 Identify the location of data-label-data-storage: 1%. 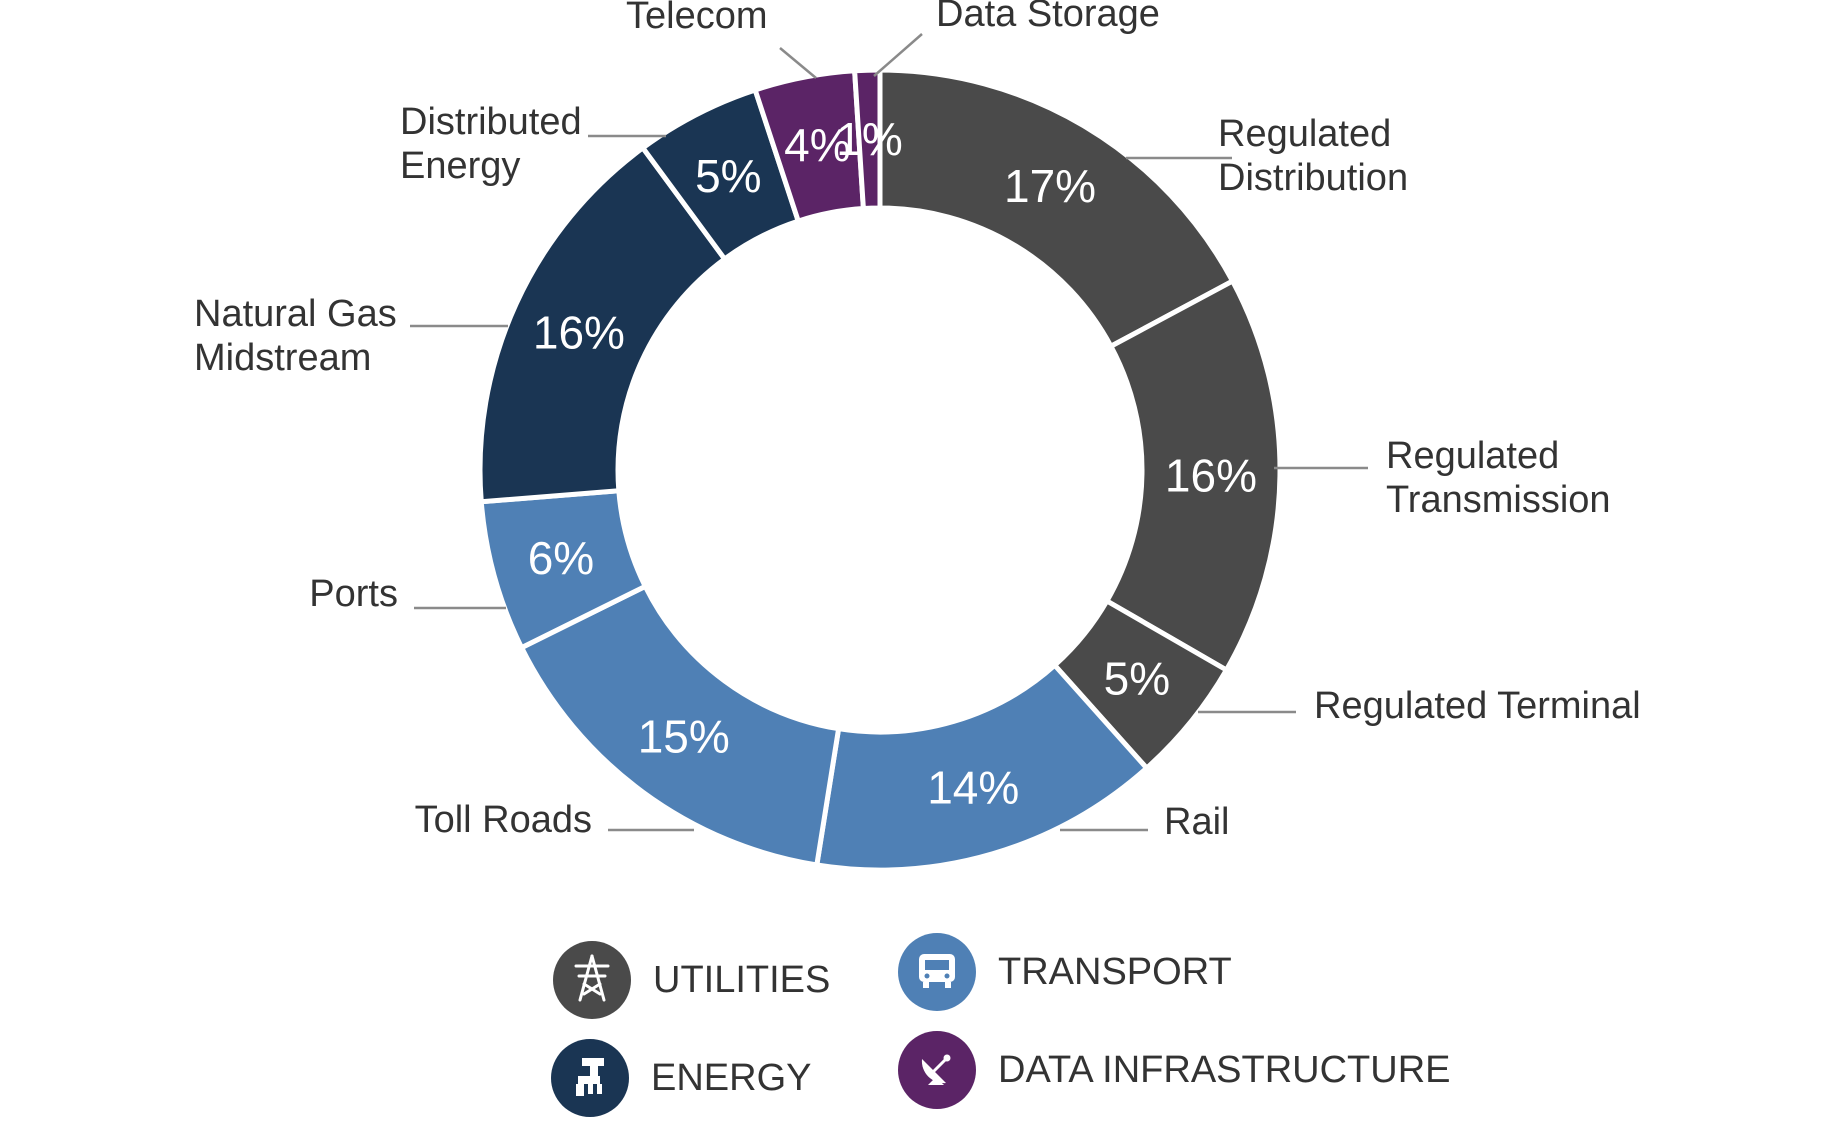
(869, 139).